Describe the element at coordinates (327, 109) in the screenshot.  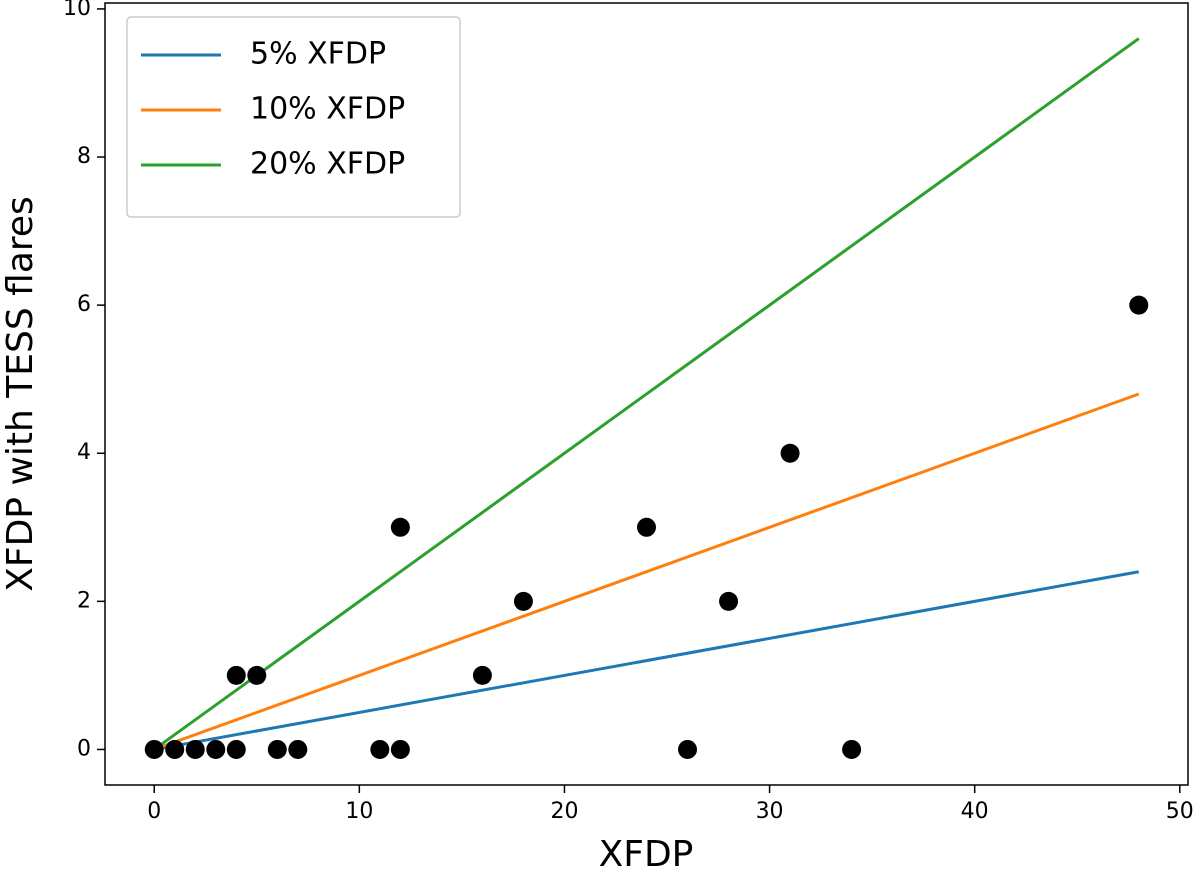
I see `legend-label: 10% XFDP` at that location.